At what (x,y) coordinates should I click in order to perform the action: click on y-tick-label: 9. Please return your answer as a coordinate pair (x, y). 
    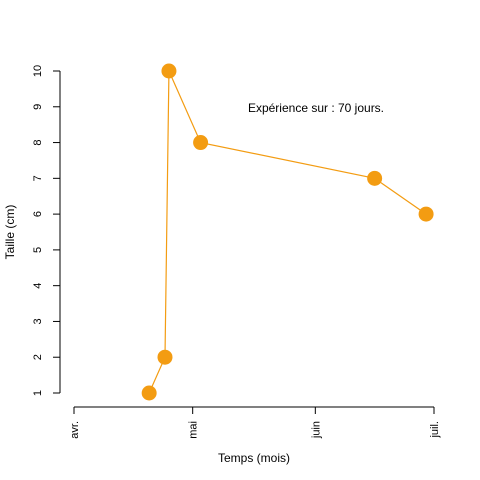
    Looking at the image, I should click on (38, 107).